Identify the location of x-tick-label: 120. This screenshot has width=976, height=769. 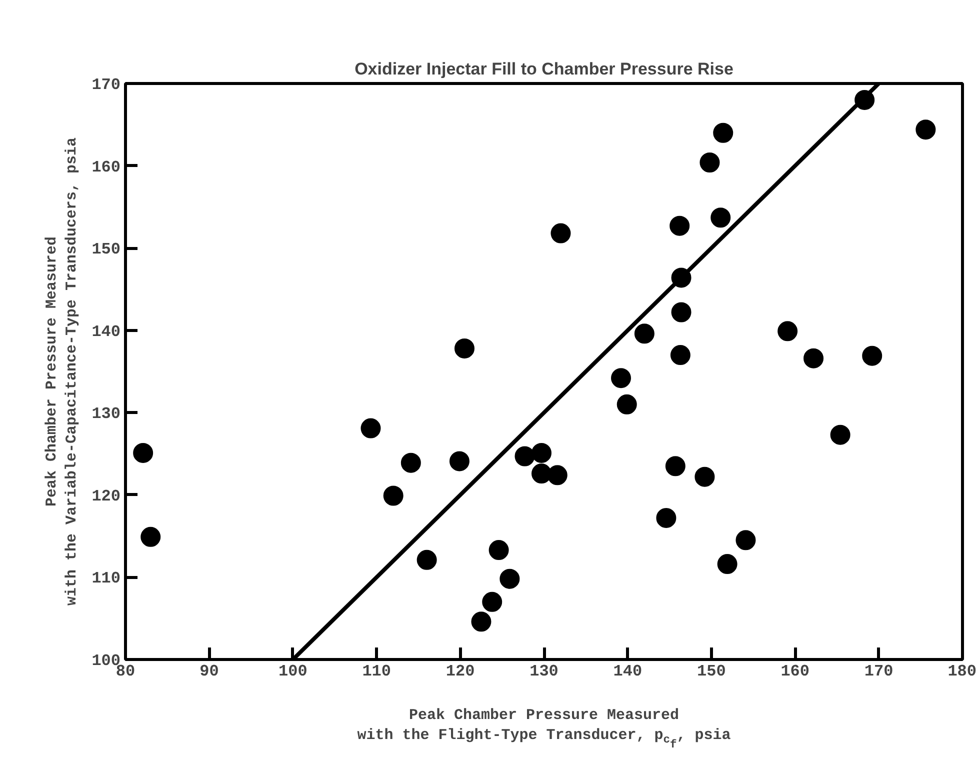
(460, 671).